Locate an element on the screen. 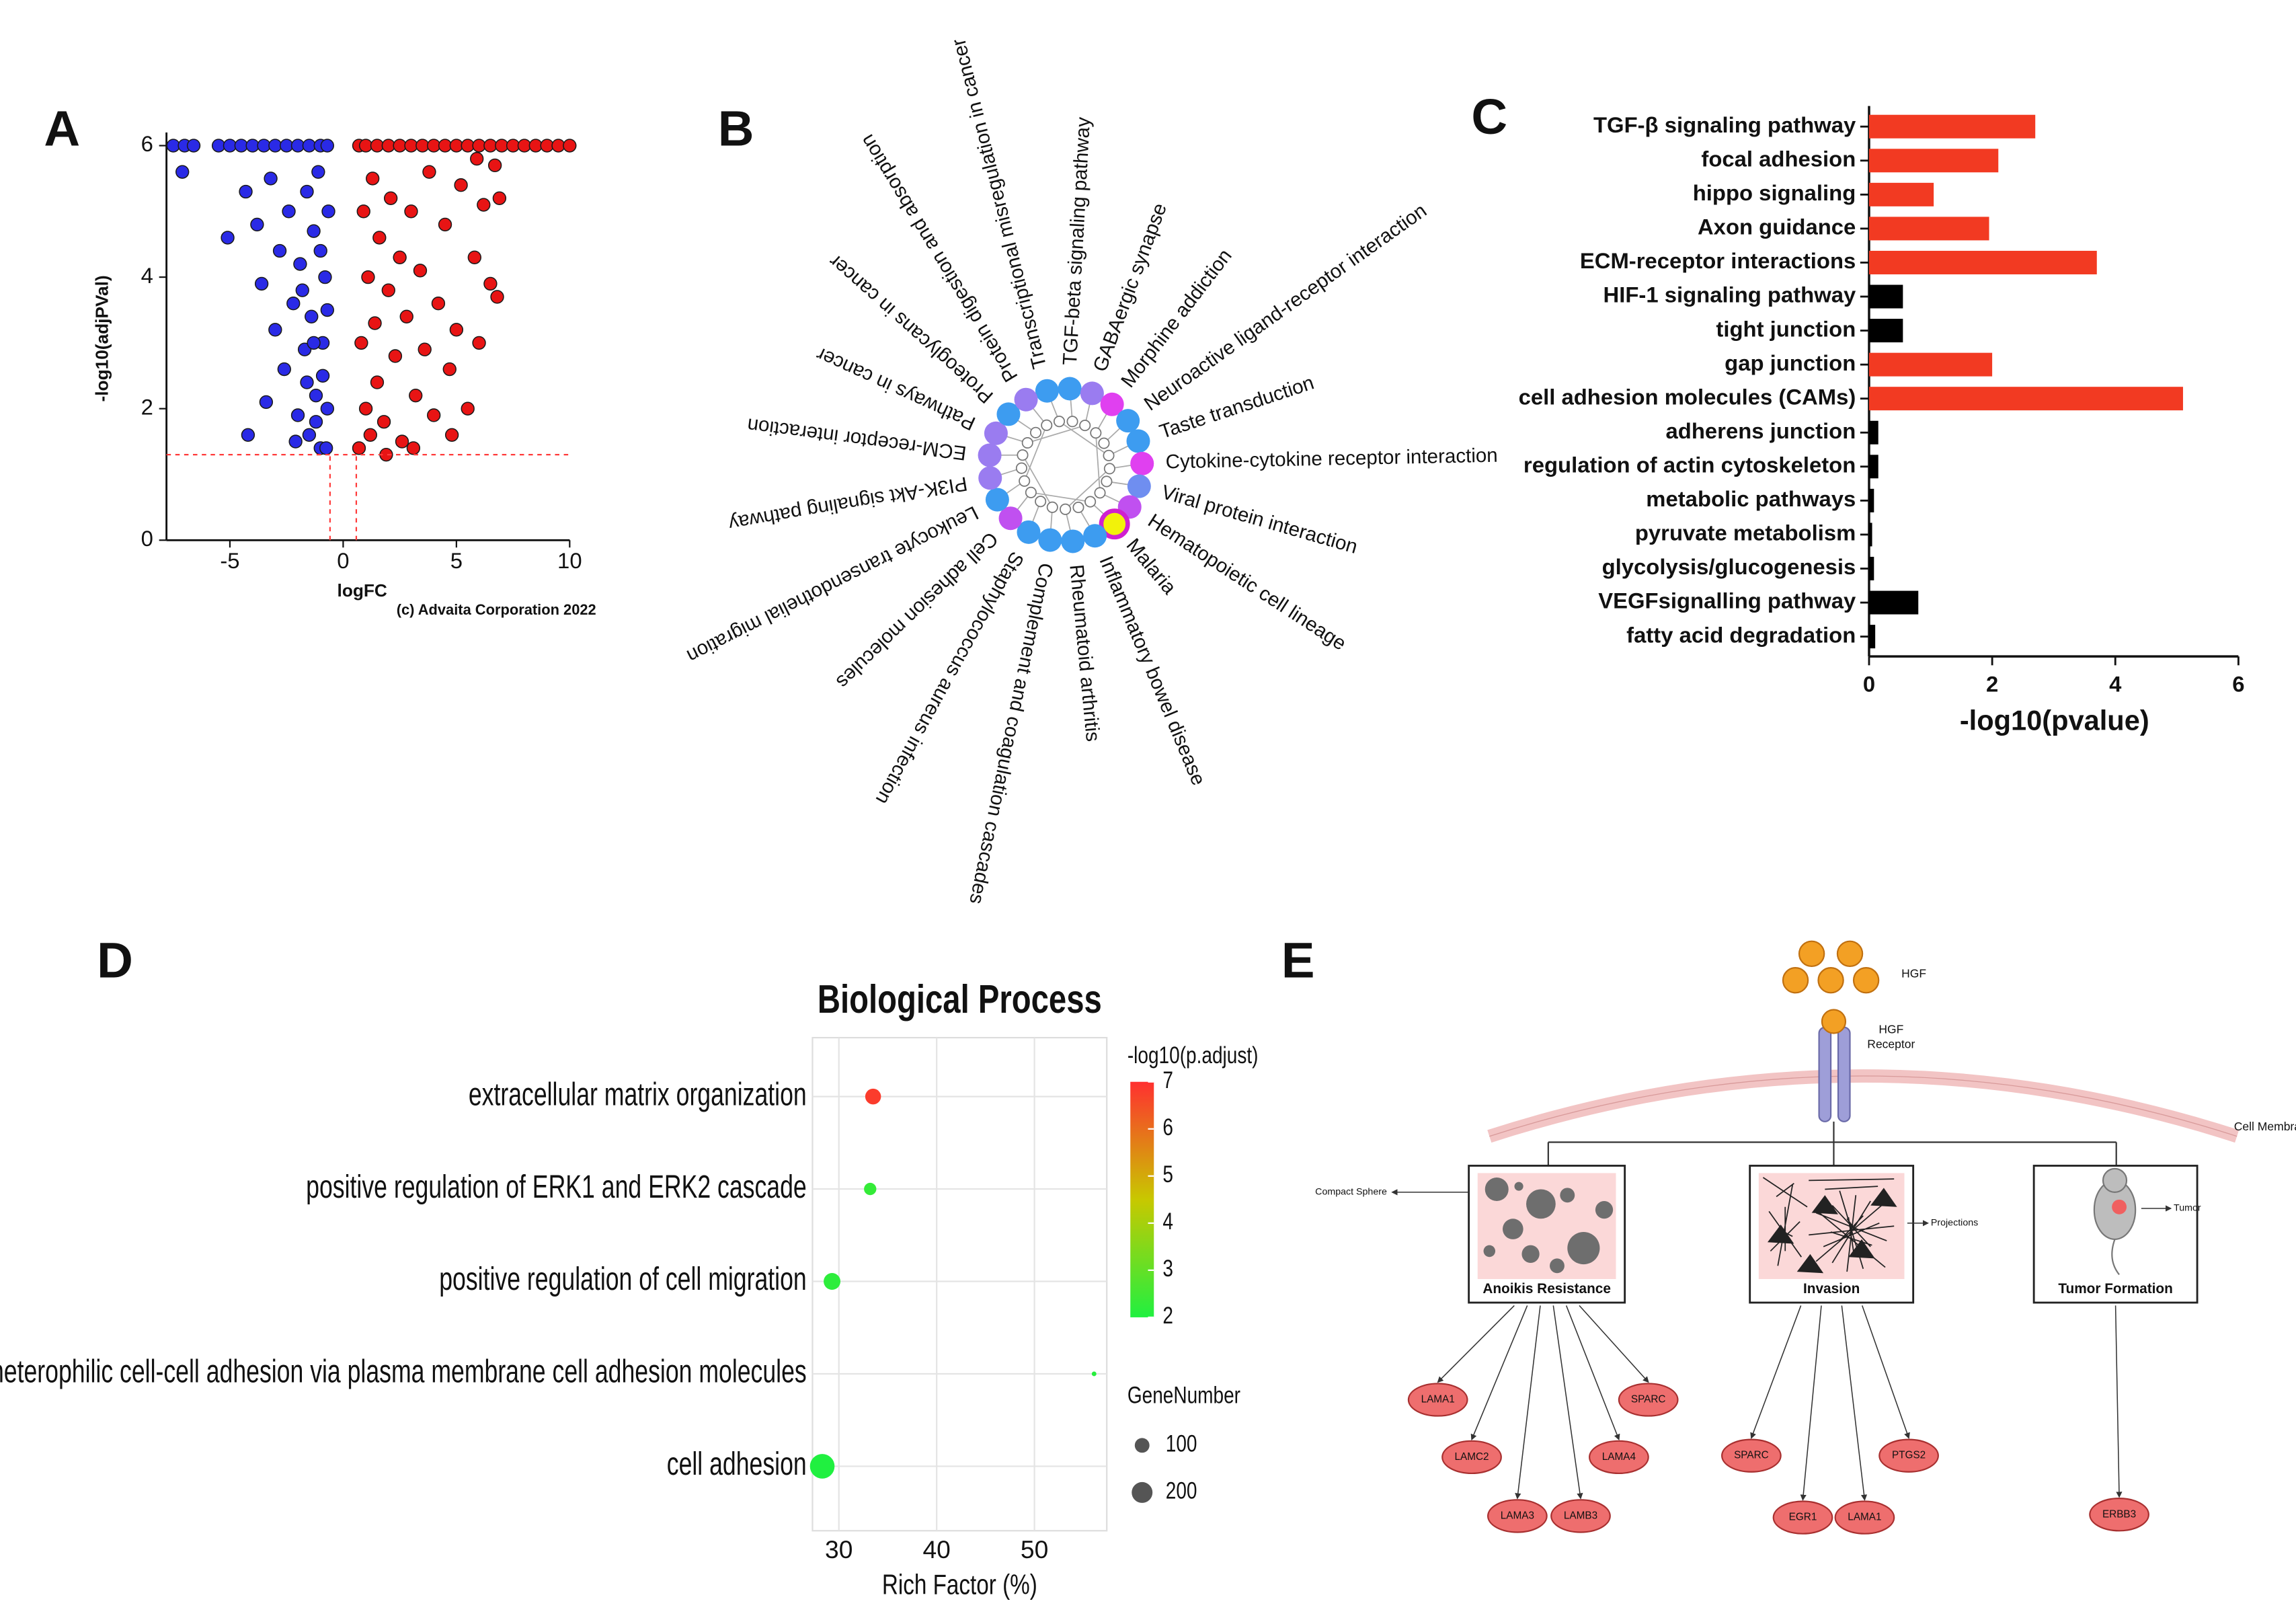 The image size is (2296, 1622). panel-label: B is located at coordinates (736, 129).